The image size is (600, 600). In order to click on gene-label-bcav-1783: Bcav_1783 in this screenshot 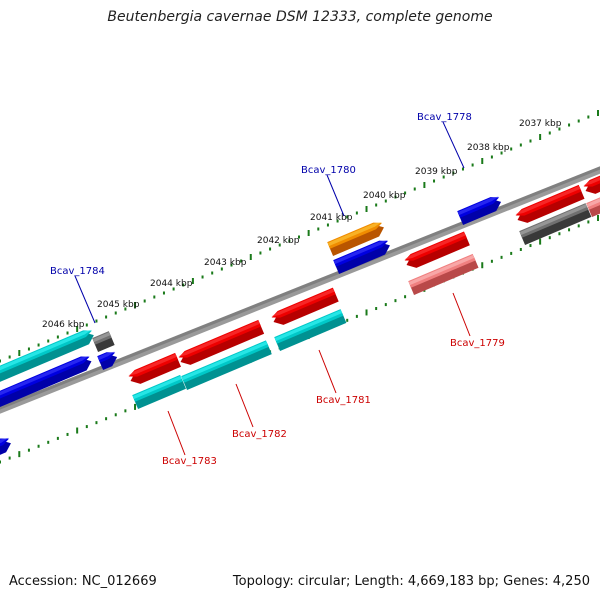, I will do `click(189, 461)`.